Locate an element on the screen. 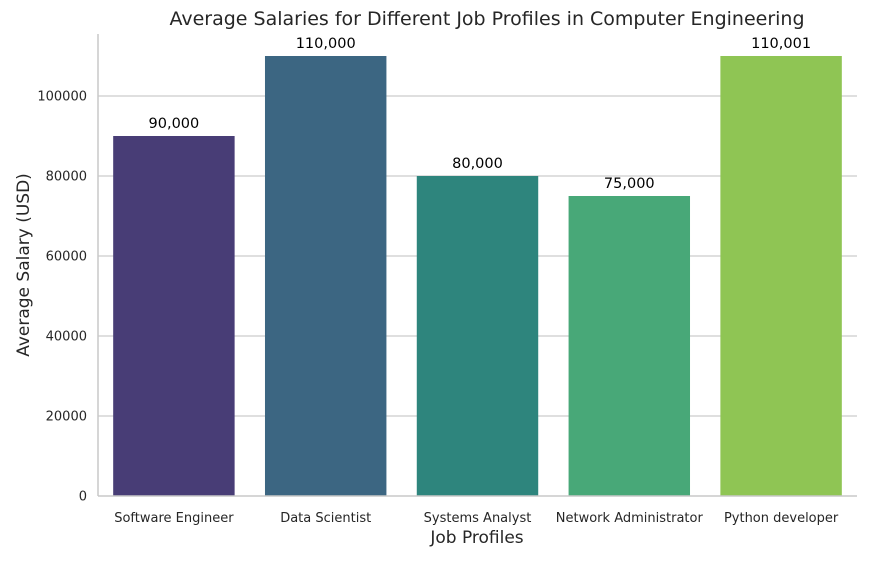 This screenshot has width=882, height=561. y-tick-label: 80000 is located at coordinates (66, 177).